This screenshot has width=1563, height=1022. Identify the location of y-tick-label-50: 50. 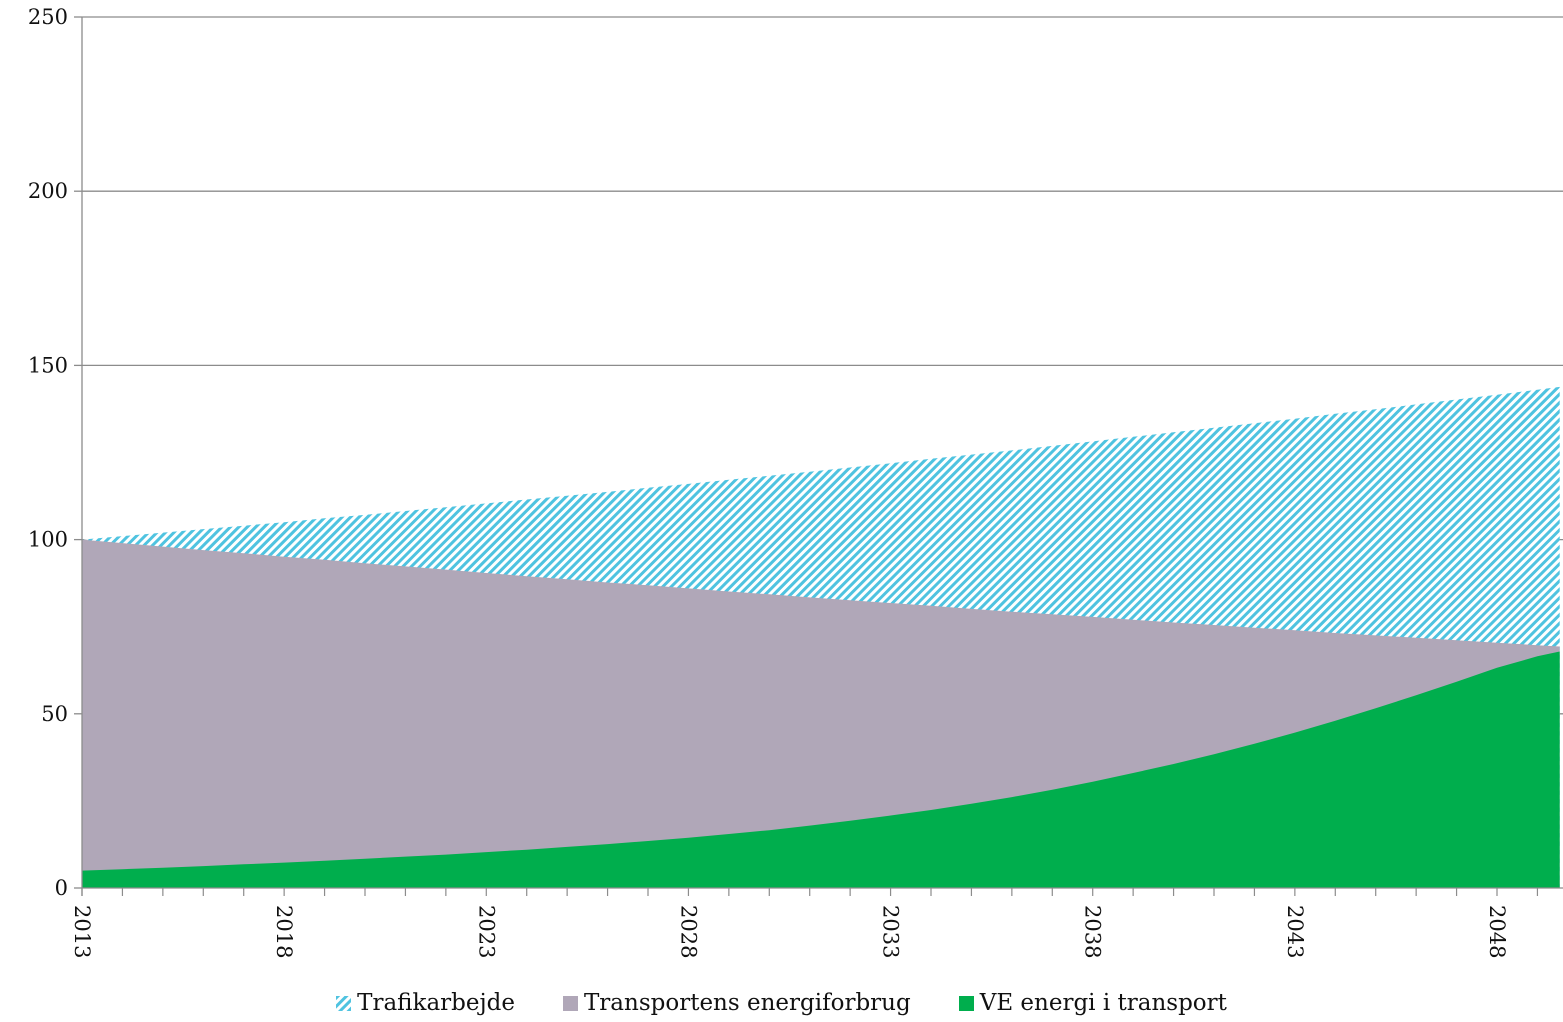
(54, 714).